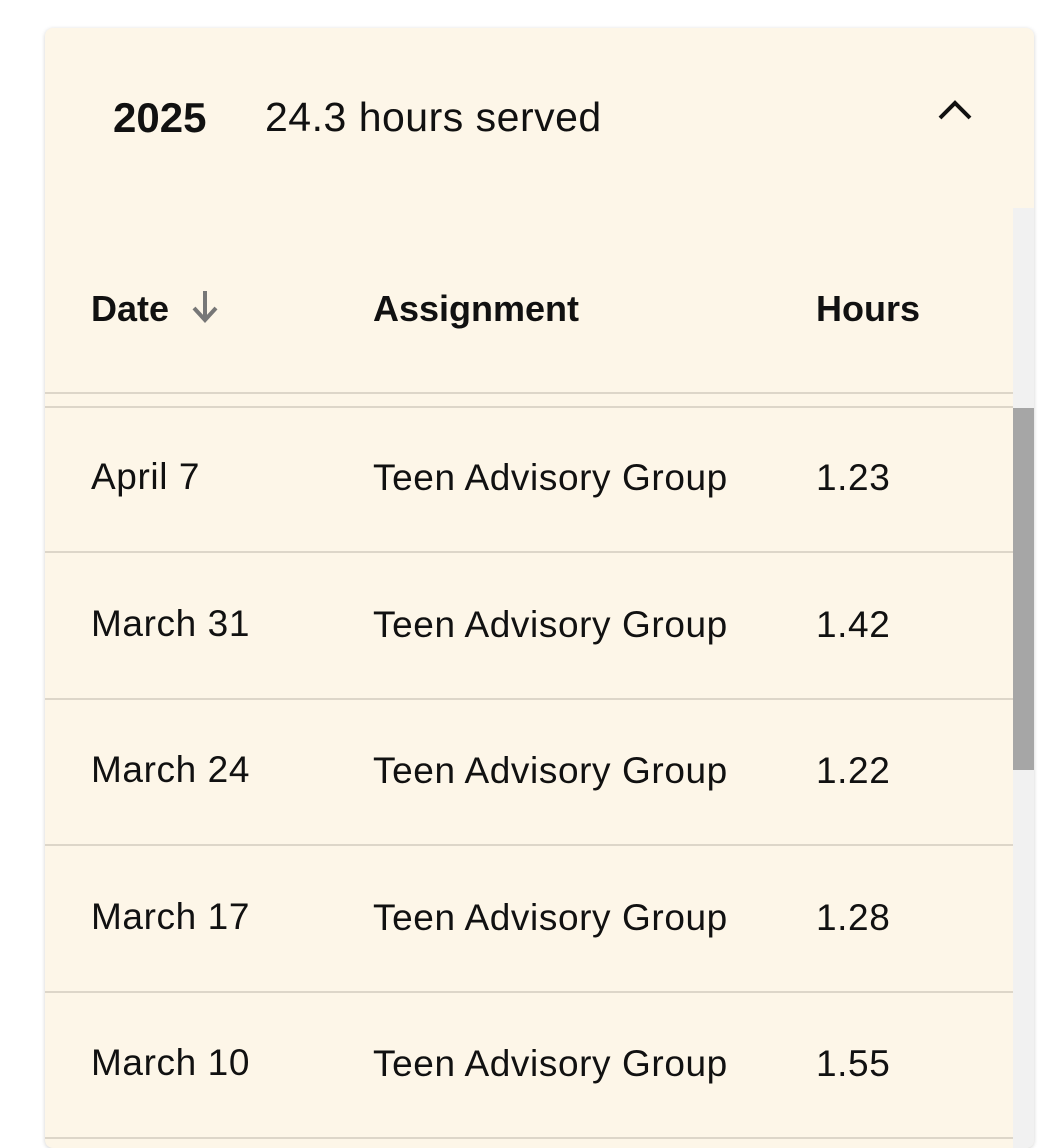 The height and width of the screenshot is (1148, 1046). Describe the element at coordinates (853, 917) in the screenshot. I see `row-hours: 1.28` at that location.